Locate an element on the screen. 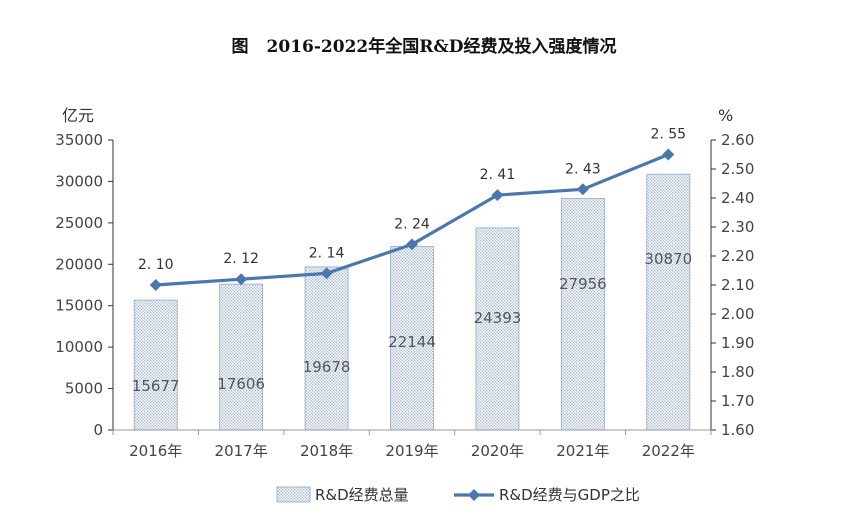 The image size is (848, 524). right-tick-label: 2.10 is located at coordinates (737, 285).